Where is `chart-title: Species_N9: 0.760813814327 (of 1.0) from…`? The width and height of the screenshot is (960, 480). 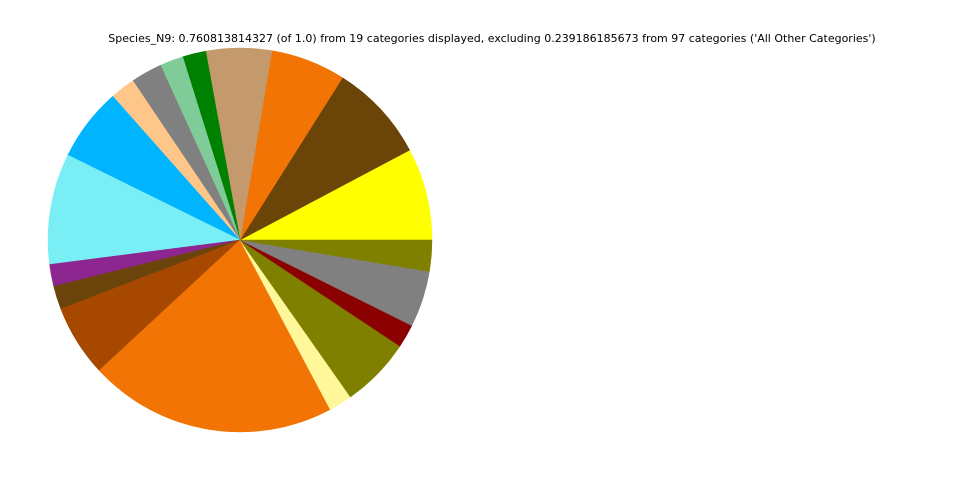 chart-title: Species_N9: 0.760813814327 (of 1.0) from… is located at coordinates (491, 38).